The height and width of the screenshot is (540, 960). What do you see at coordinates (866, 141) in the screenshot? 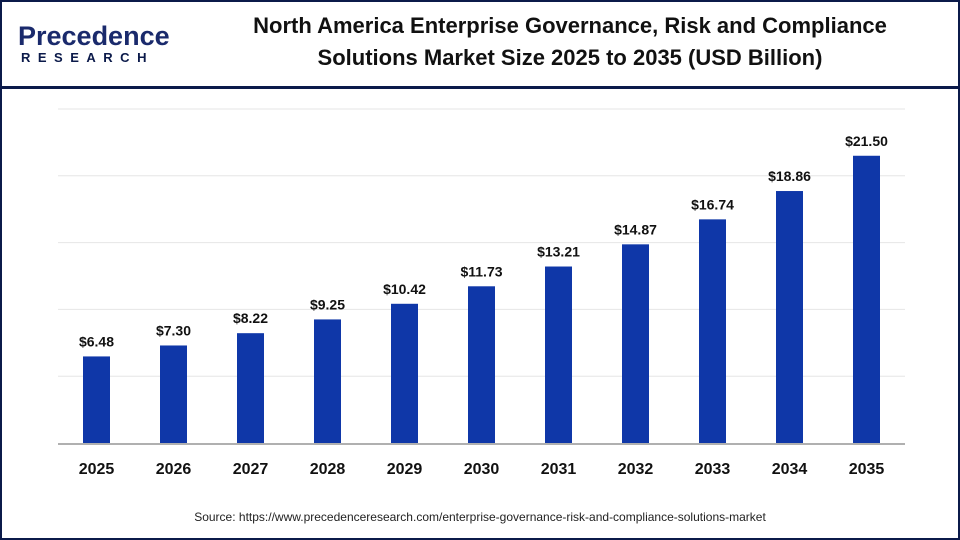
I see `data-label-2035: $21.50` at bounding box center [866, 141].